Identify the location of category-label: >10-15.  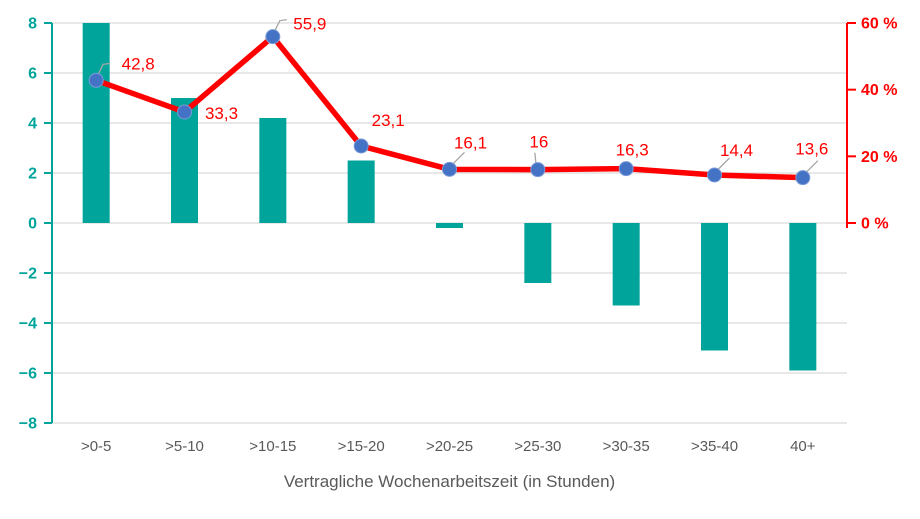
(272, 446).